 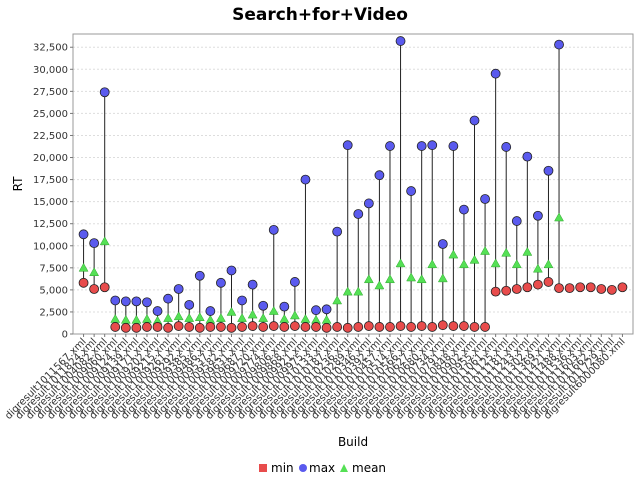 What do you see at coordinates (50, 48) in the screenshot?
I see `y-tick-label: 32,500` at bounding box center [50, 48].